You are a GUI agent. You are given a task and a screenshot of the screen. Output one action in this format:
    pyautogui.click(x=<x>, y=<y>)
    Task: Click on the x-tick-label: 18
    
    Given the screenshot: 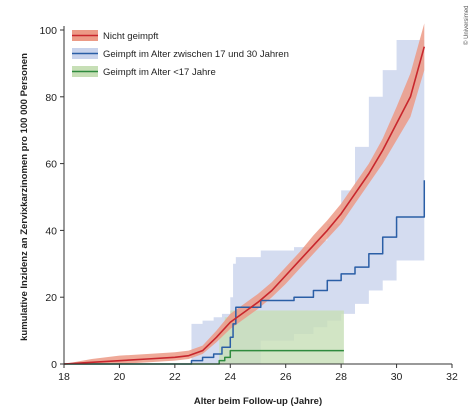 What is the action you would take?
    pyautogui.click(x=64, y=377)
    